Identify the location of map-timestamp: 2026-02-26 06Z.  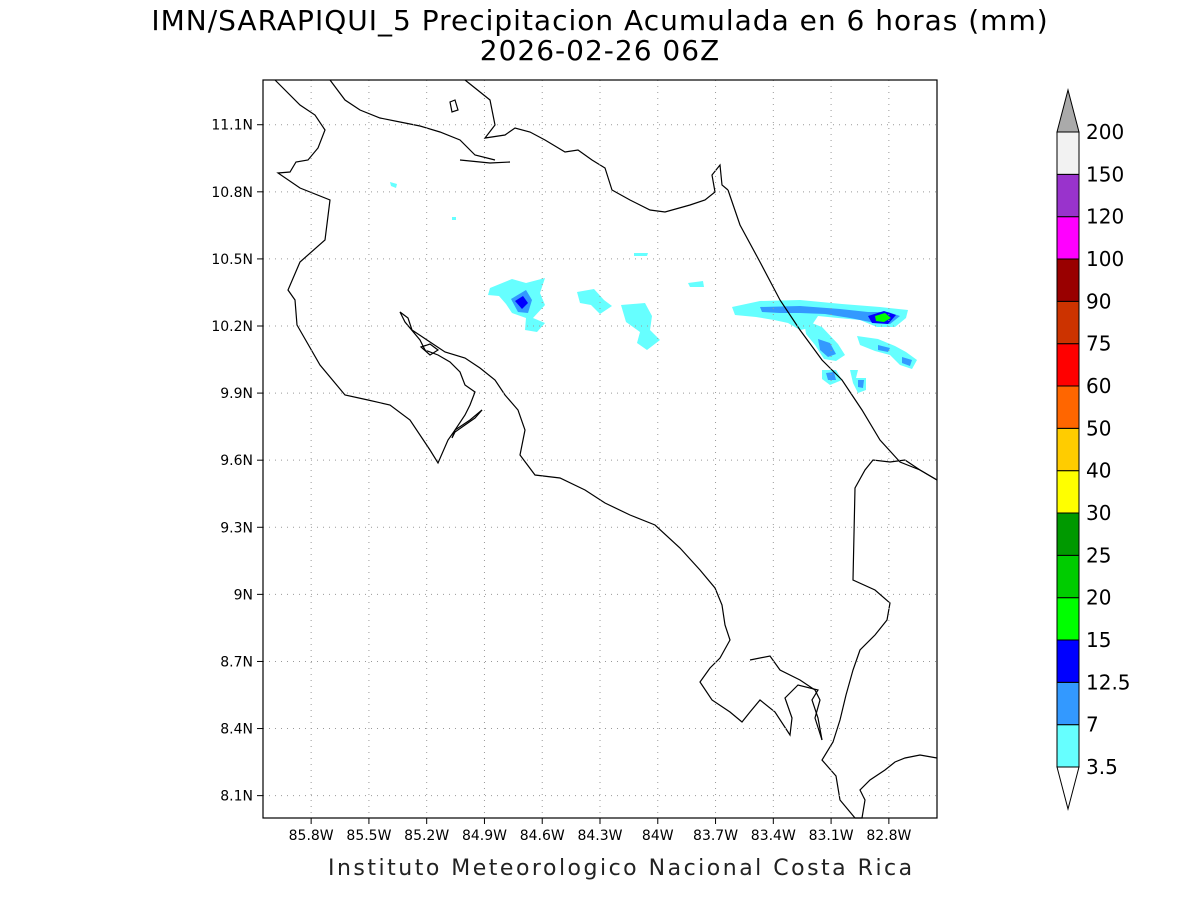
(600, 50).